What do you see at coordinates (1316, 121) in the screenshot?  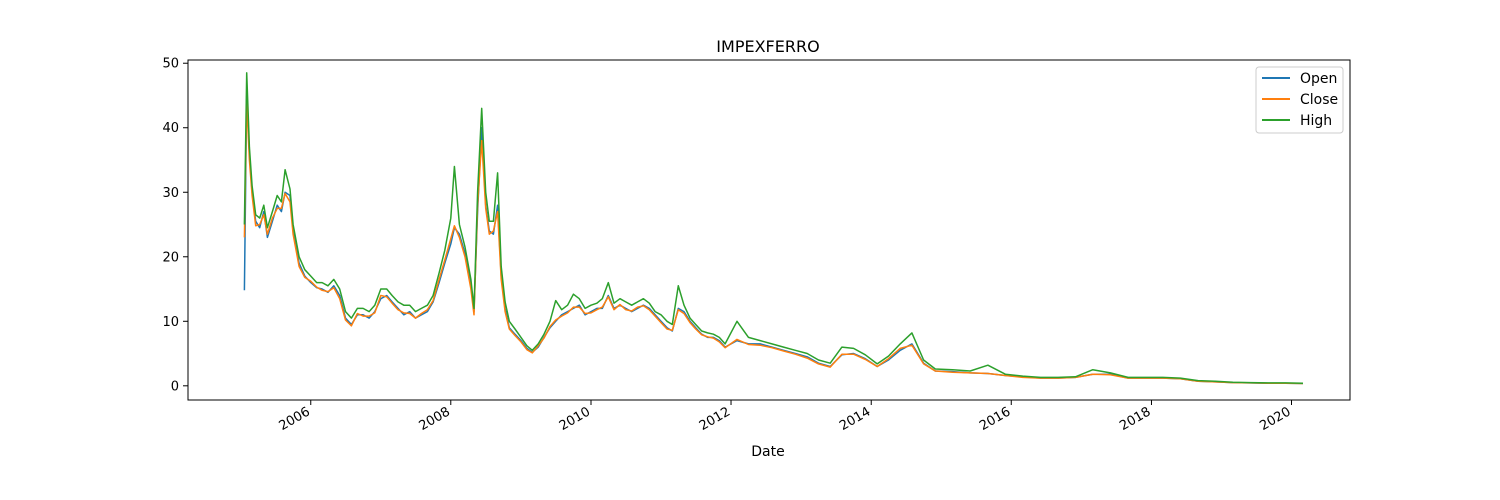 I see `legend-label-high: High` at bounding box center [1316, 121].